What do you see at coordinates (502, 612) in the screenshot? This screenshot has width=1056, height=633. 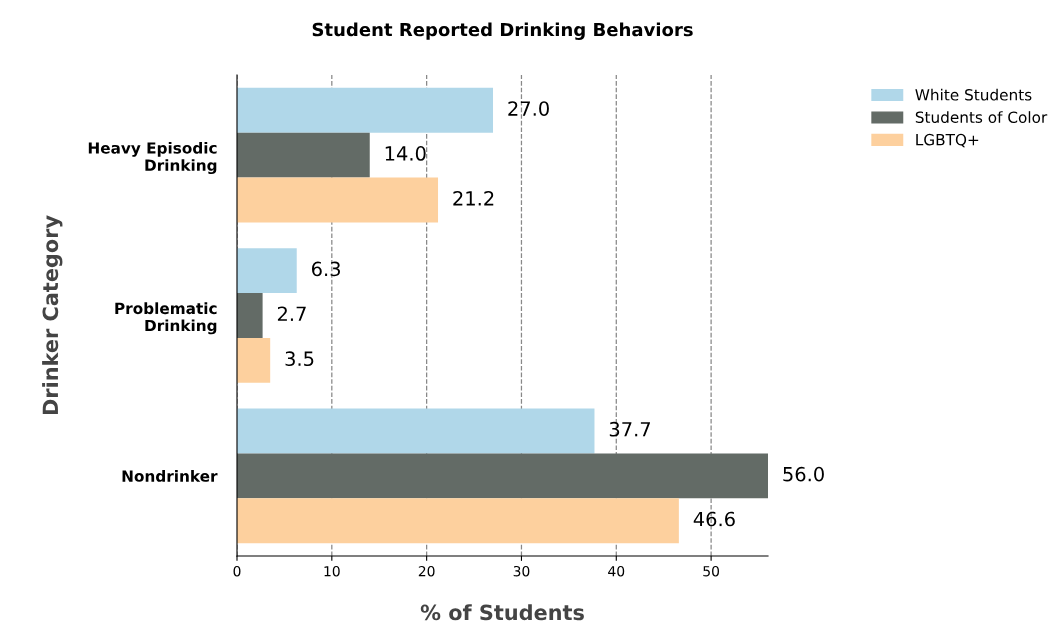 I see `x-axis-title: % of Students` at bounding box center [502, 612].